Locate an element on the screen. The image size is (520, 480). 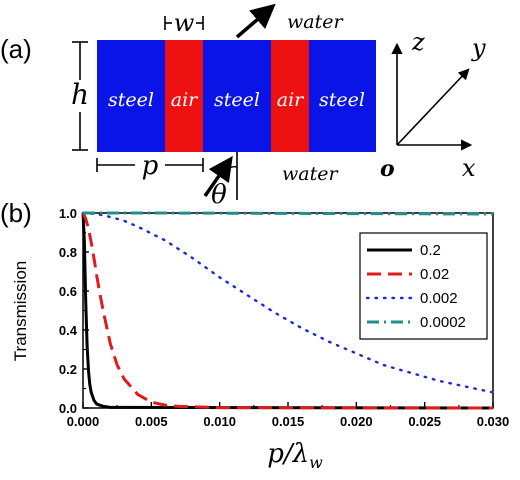
x-axis-label: x is located at coordinates (469, 168).